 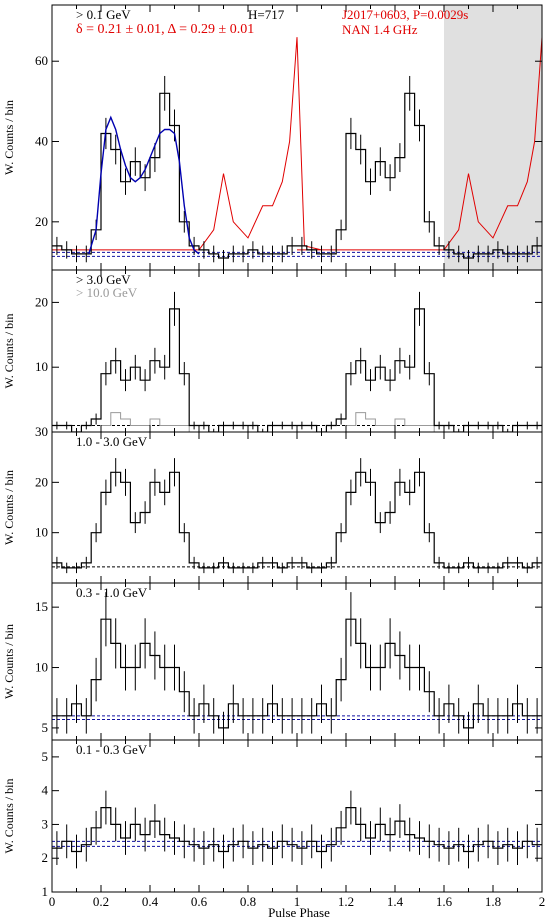 I want to click on fit-parameters-label: δ = 0.21 ± 0.01, Δ = 0.29 ± 0.01, so click(x=165, y=29).